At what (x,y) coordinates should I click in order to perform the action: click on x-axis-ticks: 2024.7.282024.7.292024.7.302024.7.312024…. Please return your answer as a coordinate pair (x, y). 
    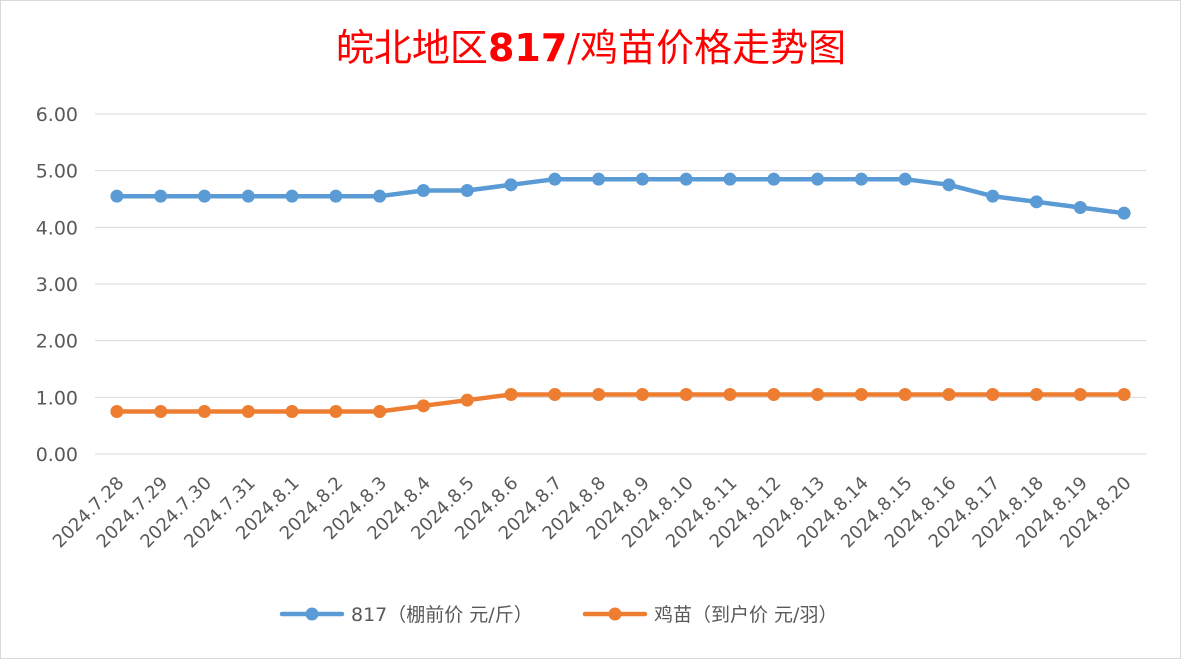
    Looking at the image, I should click on (592, 513).